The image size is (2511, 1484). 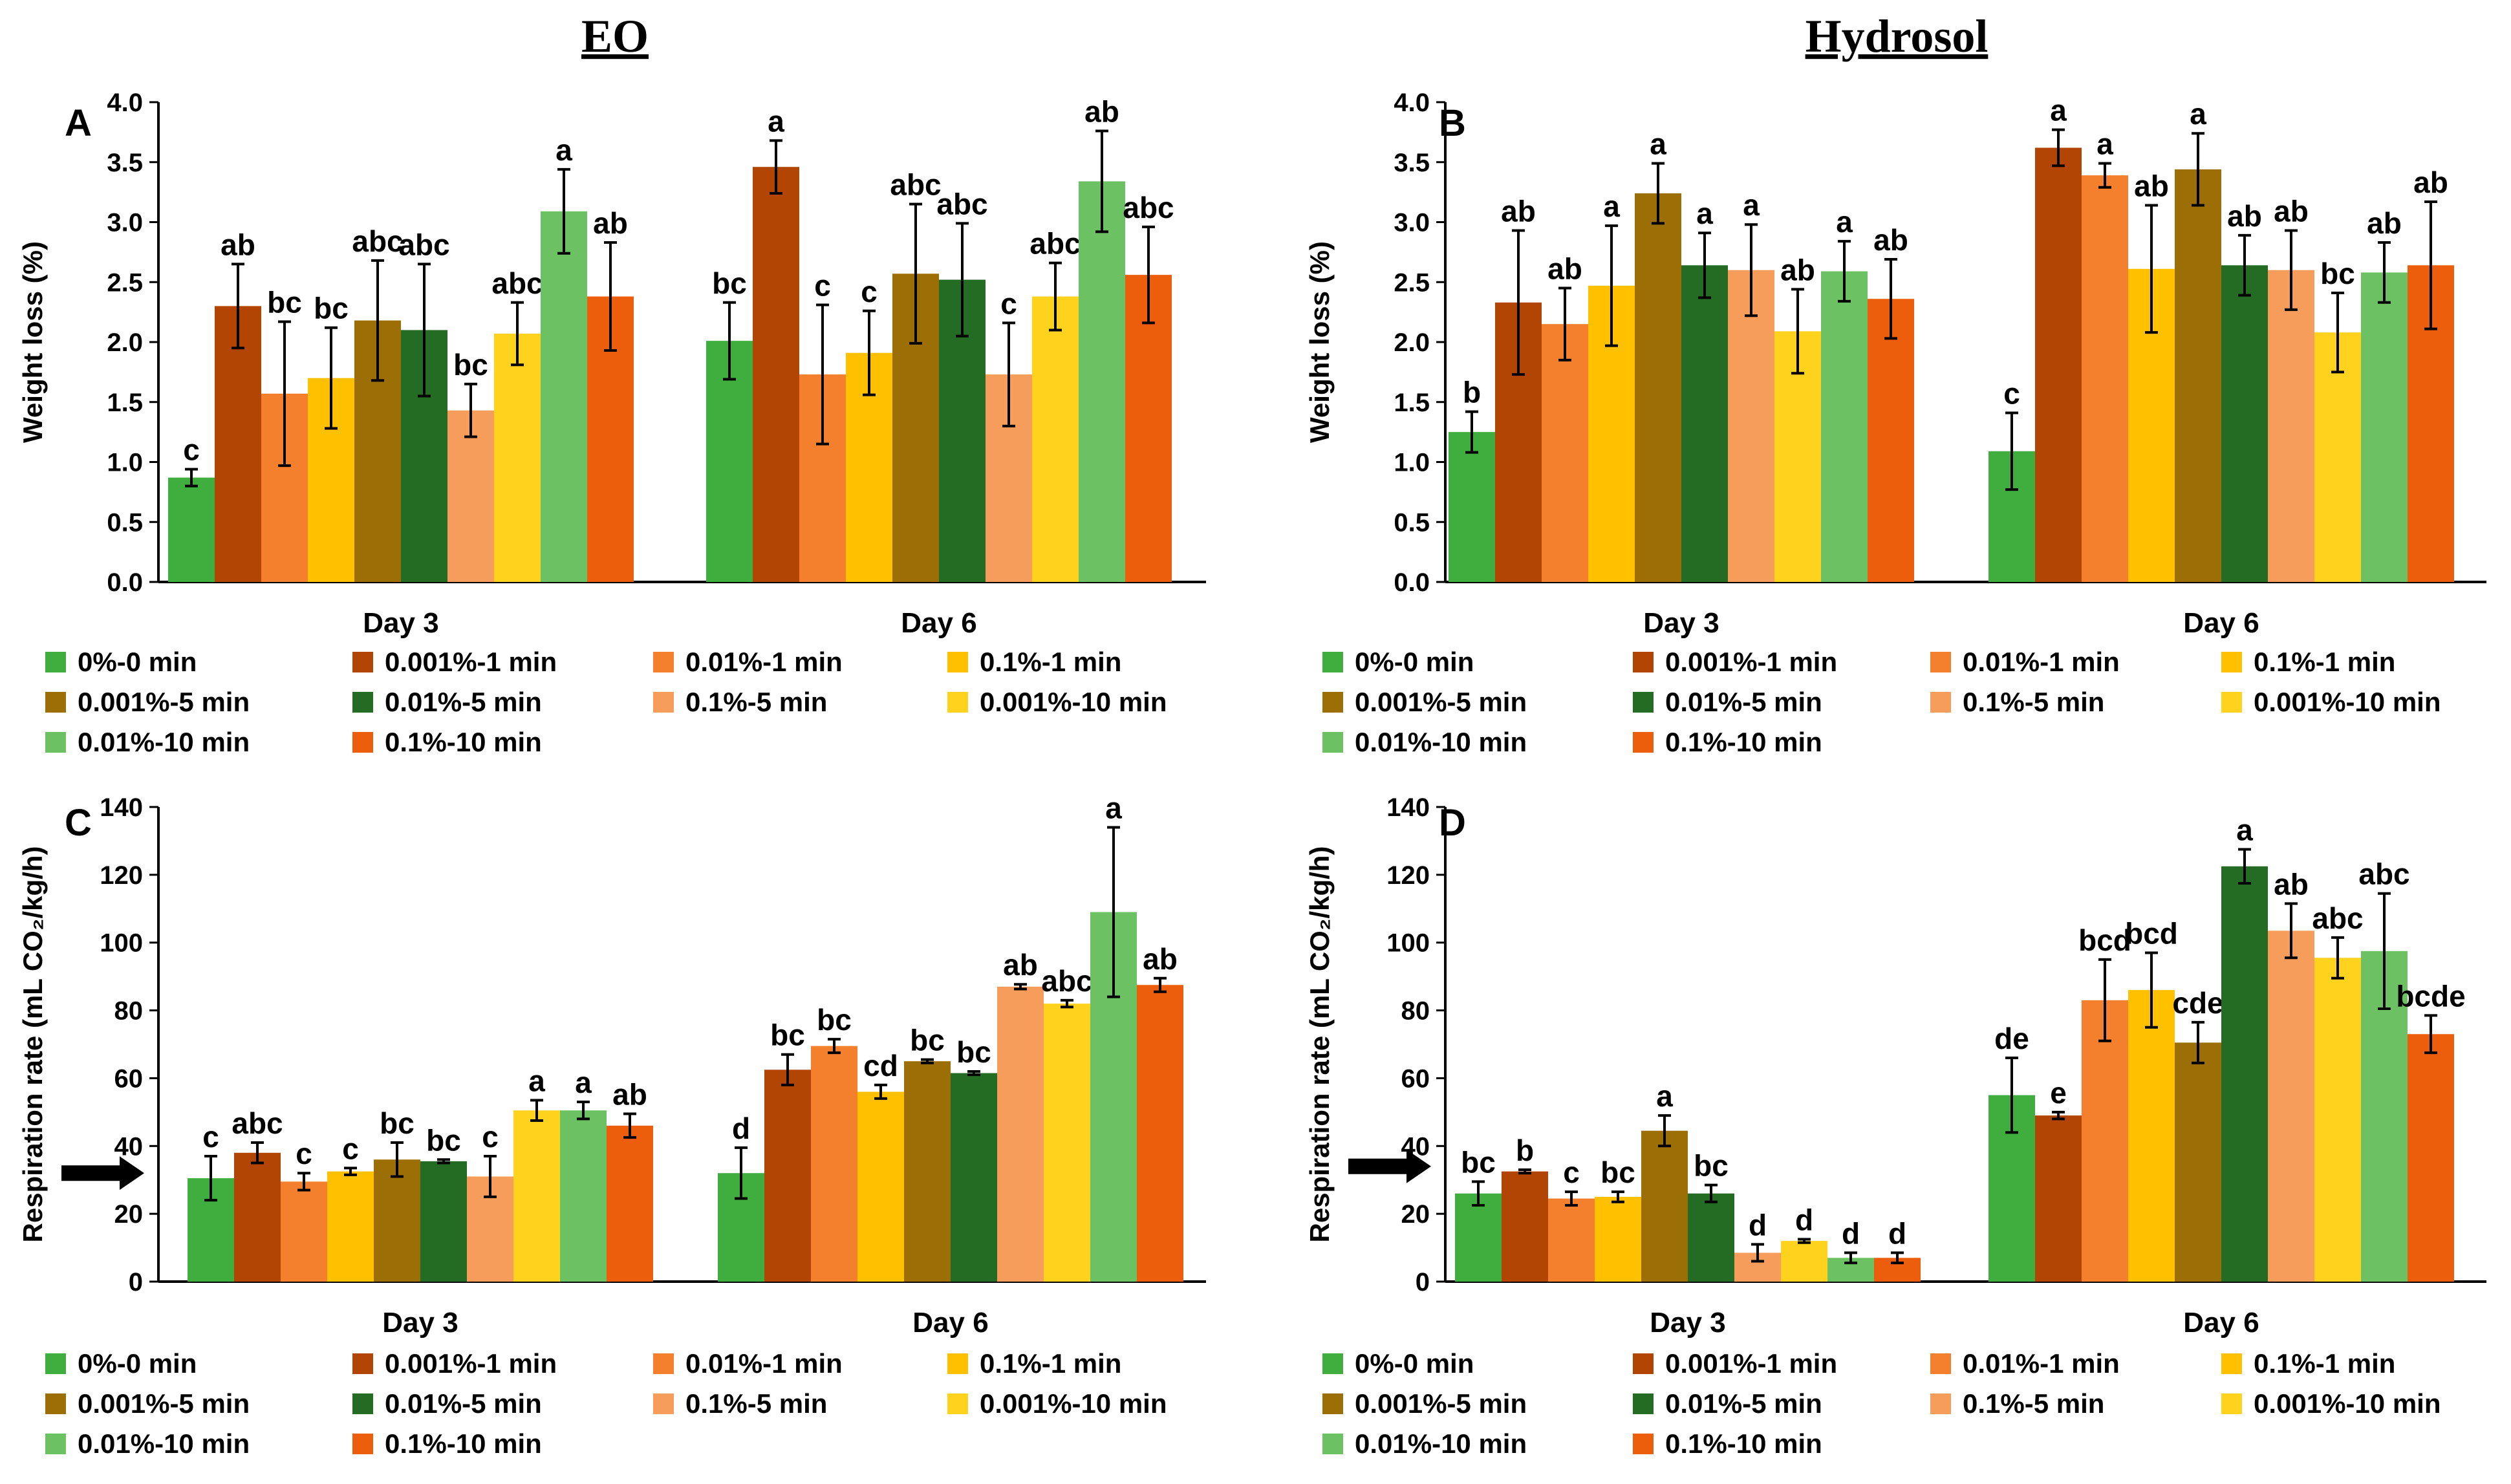 I want to click on significance-letter: cde, so click(x=2198, y=1003).